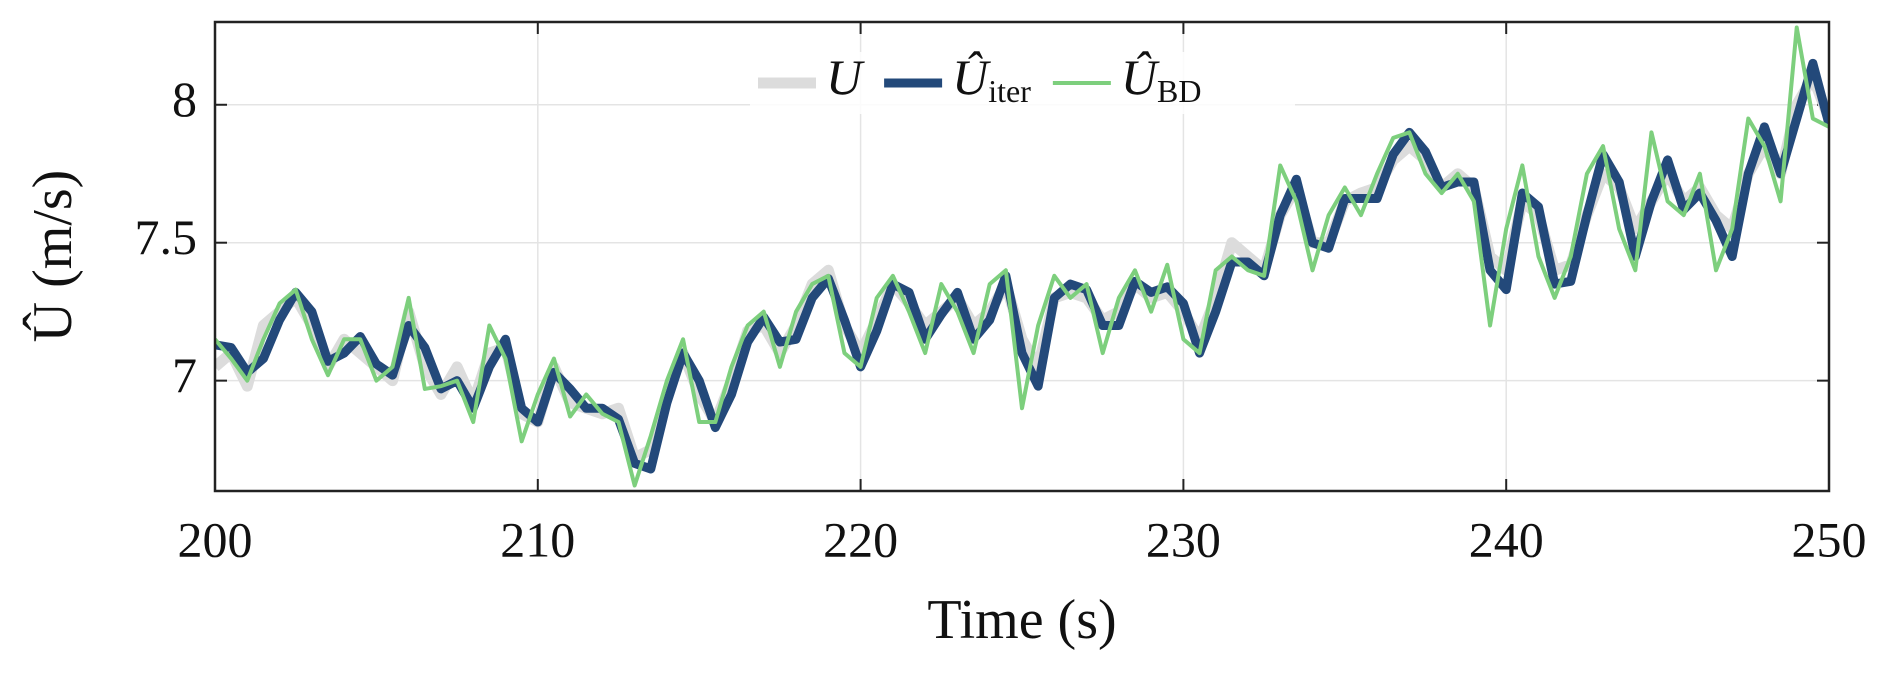  I want to click on x-tick-label: 230, so click(1183, 539).